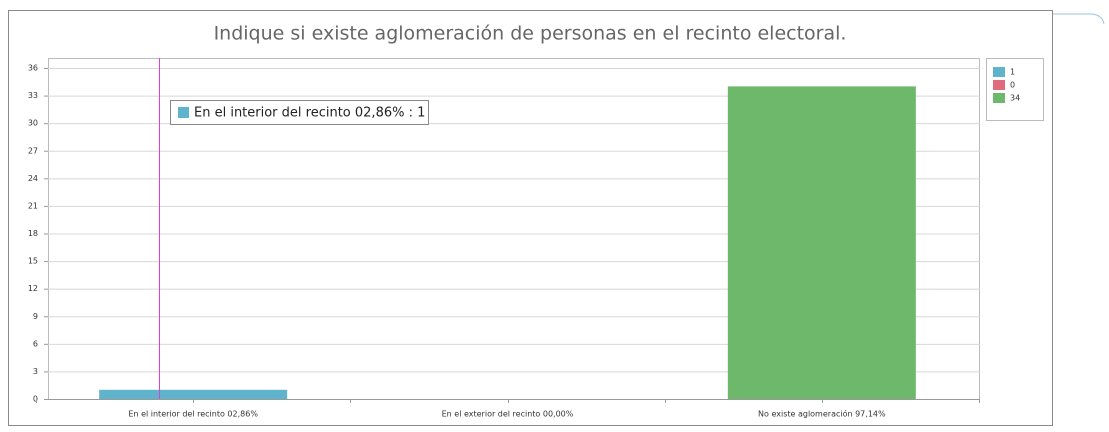 This screenshot has height=432, width=1109. I want to click on y-tick-label: 15, so click(33, 261).